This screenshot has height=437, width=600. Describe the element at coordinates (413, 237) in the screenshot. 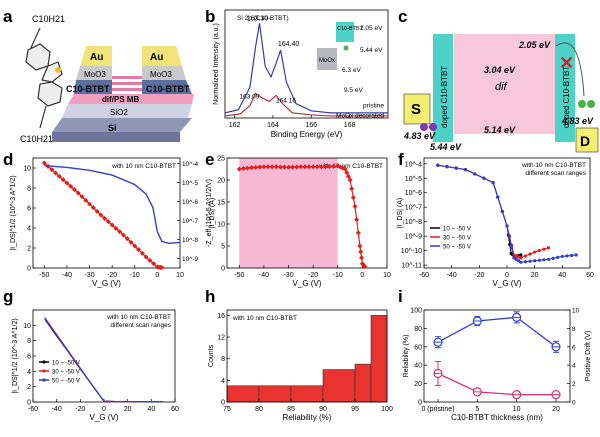

I see `f-y-tick-label: 10^-9` at that location.